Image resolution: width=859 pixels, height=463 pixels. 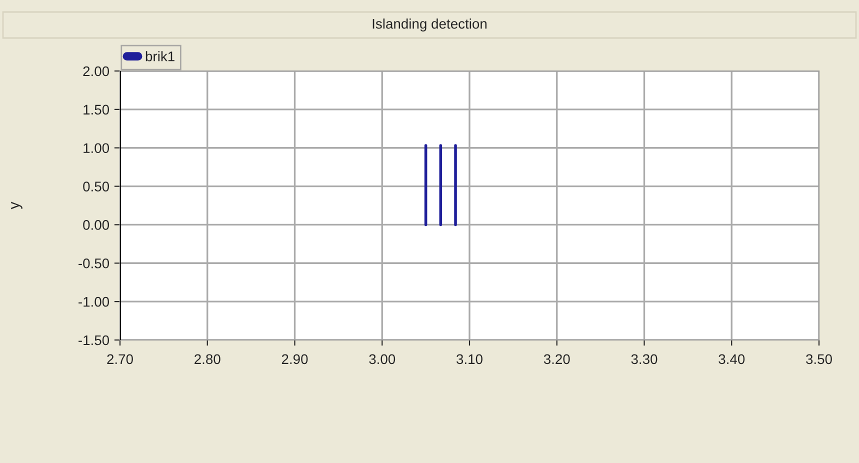 I want to click on y-tick-label: 1.00, so click(x=97, y=148).